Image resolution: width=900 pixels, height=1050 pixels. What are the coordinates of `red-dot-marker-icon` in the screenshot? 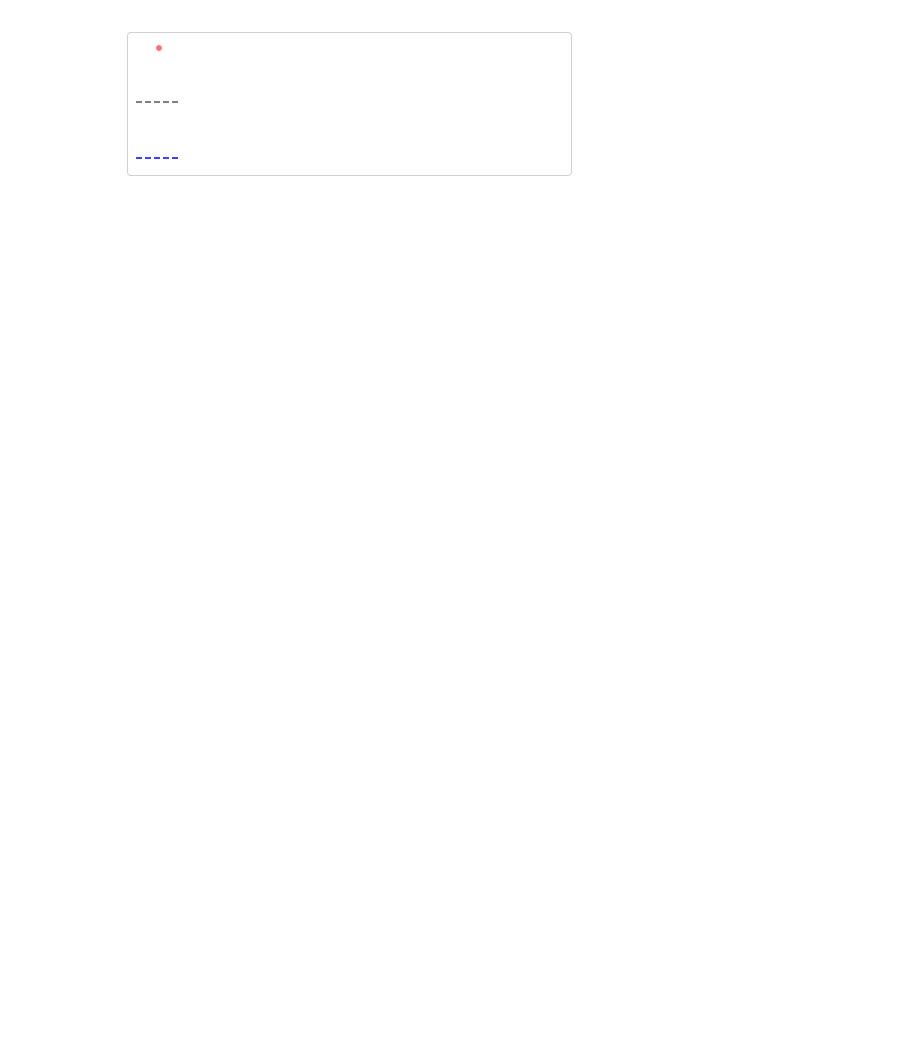 It's located at (159, 48).